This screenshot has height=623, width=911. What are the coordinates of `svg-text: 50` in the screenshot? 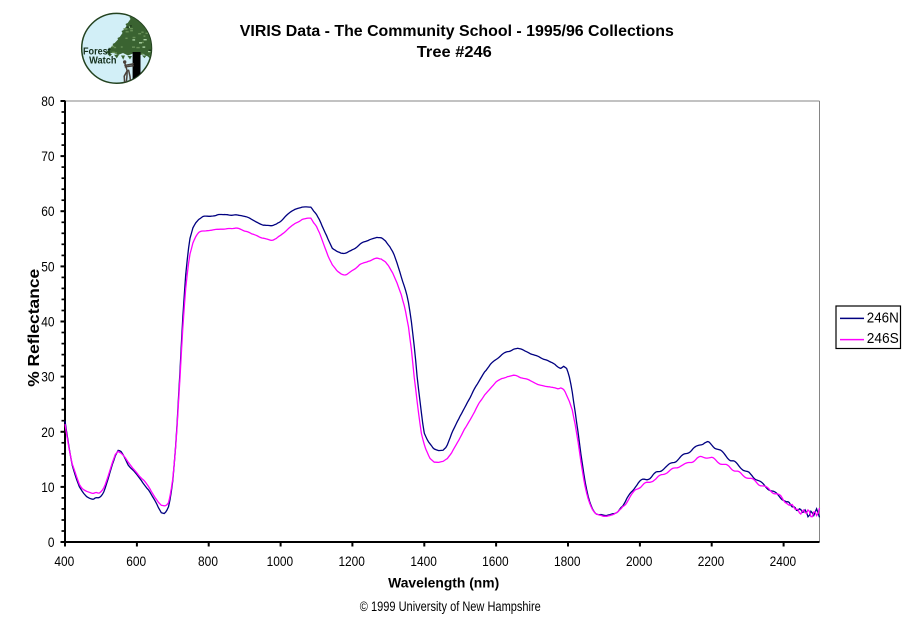 It's located at (47, 266).